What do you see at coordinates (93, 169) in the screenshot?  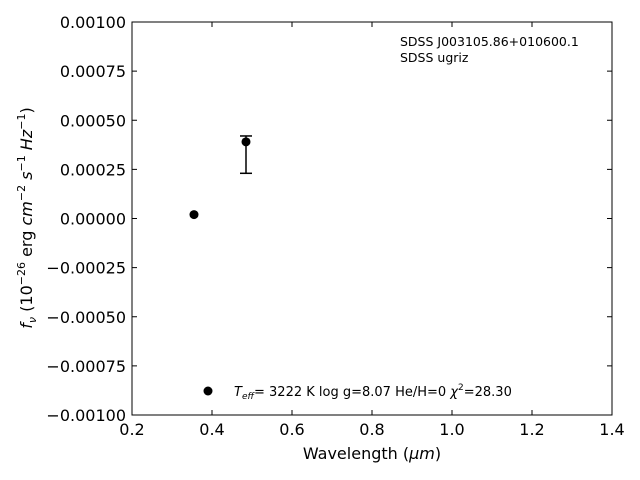 I see `y-tick-label: 0.00025` at bounding box center [93, 169].